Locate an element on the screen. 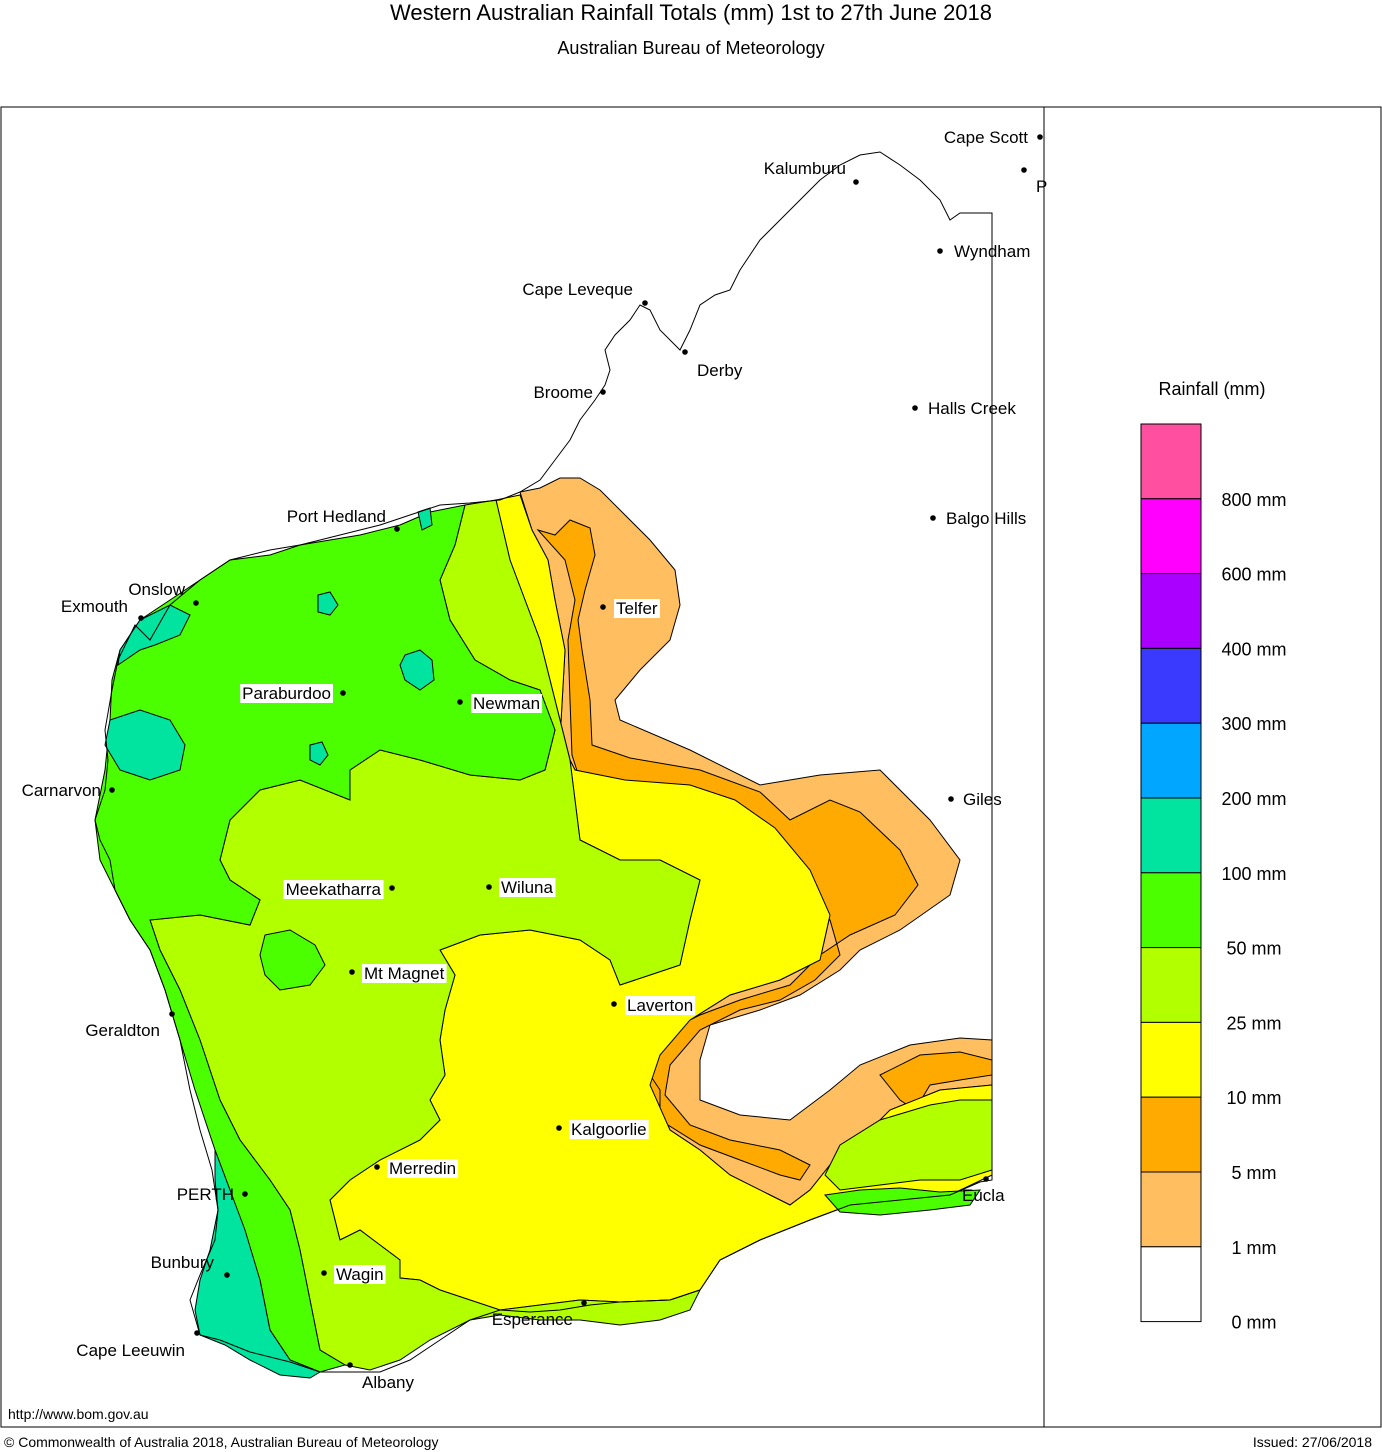  place-marker: Albany is located at coordinates (380, 1377).